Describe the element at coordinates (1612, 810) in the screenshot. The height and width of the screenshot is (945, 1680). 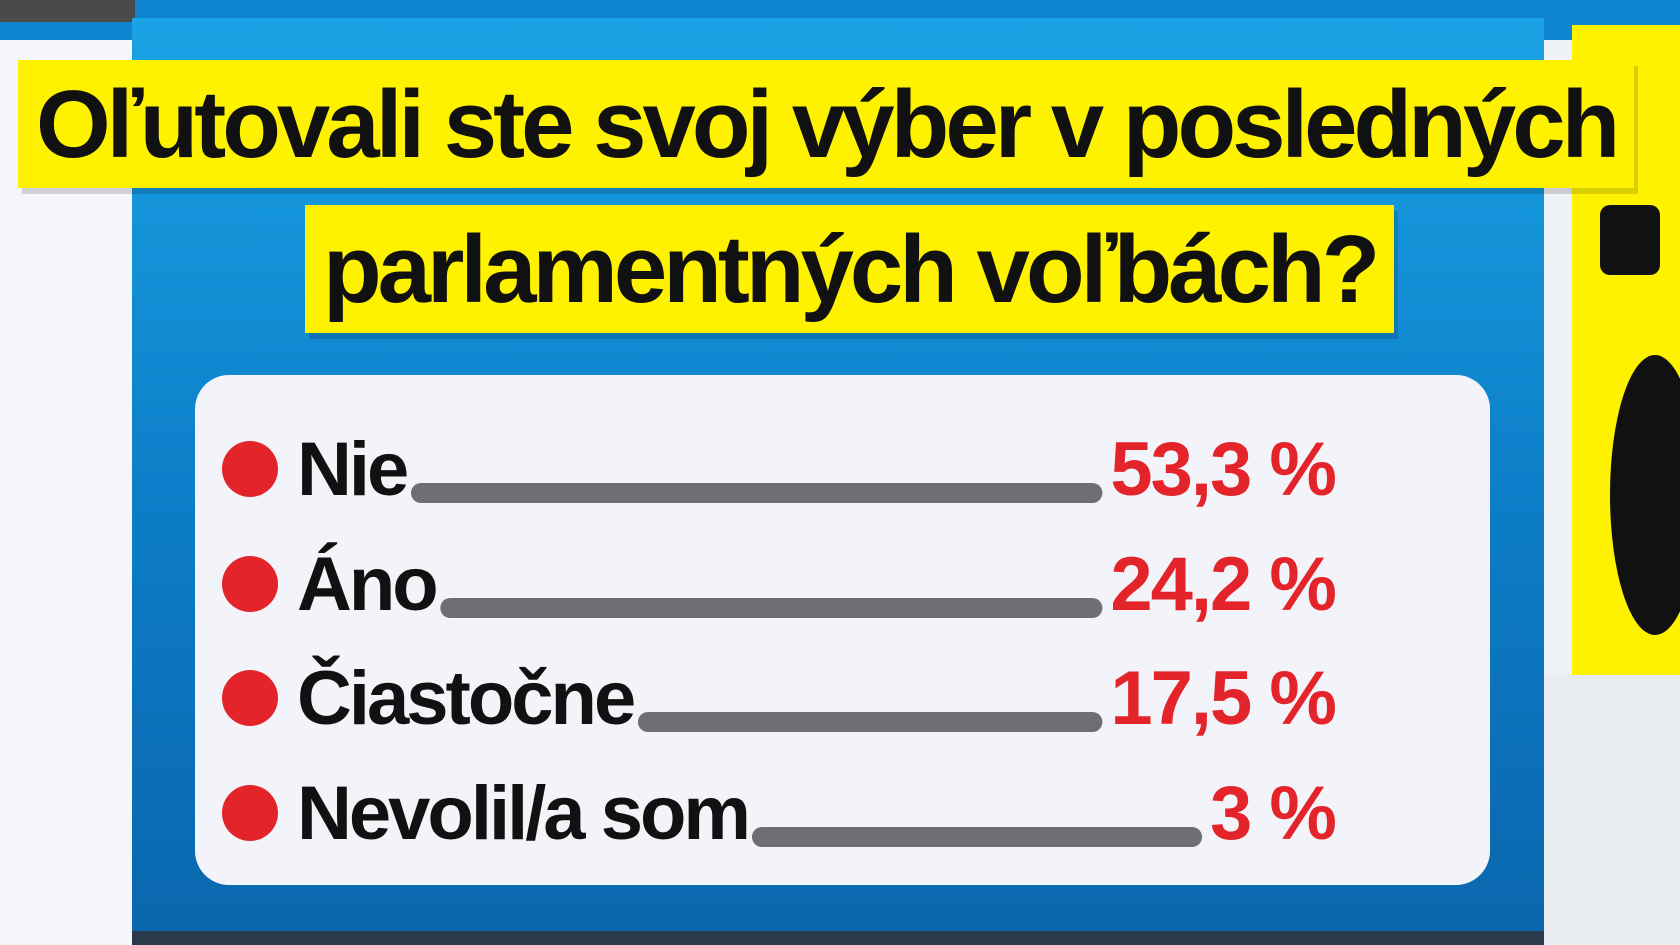
I see `right-page-strip` at that location.